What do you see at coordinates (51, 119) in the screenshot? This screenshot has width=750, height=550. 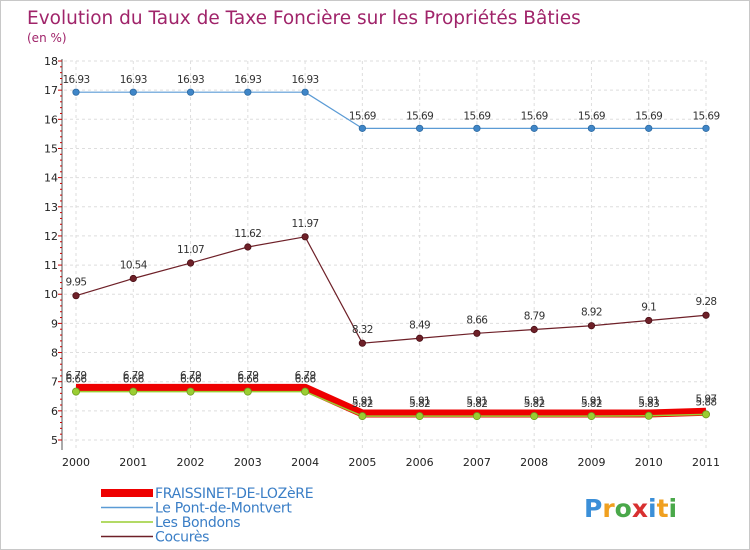 I see `y-tick-label: 16` at bounding box center [51, 119].